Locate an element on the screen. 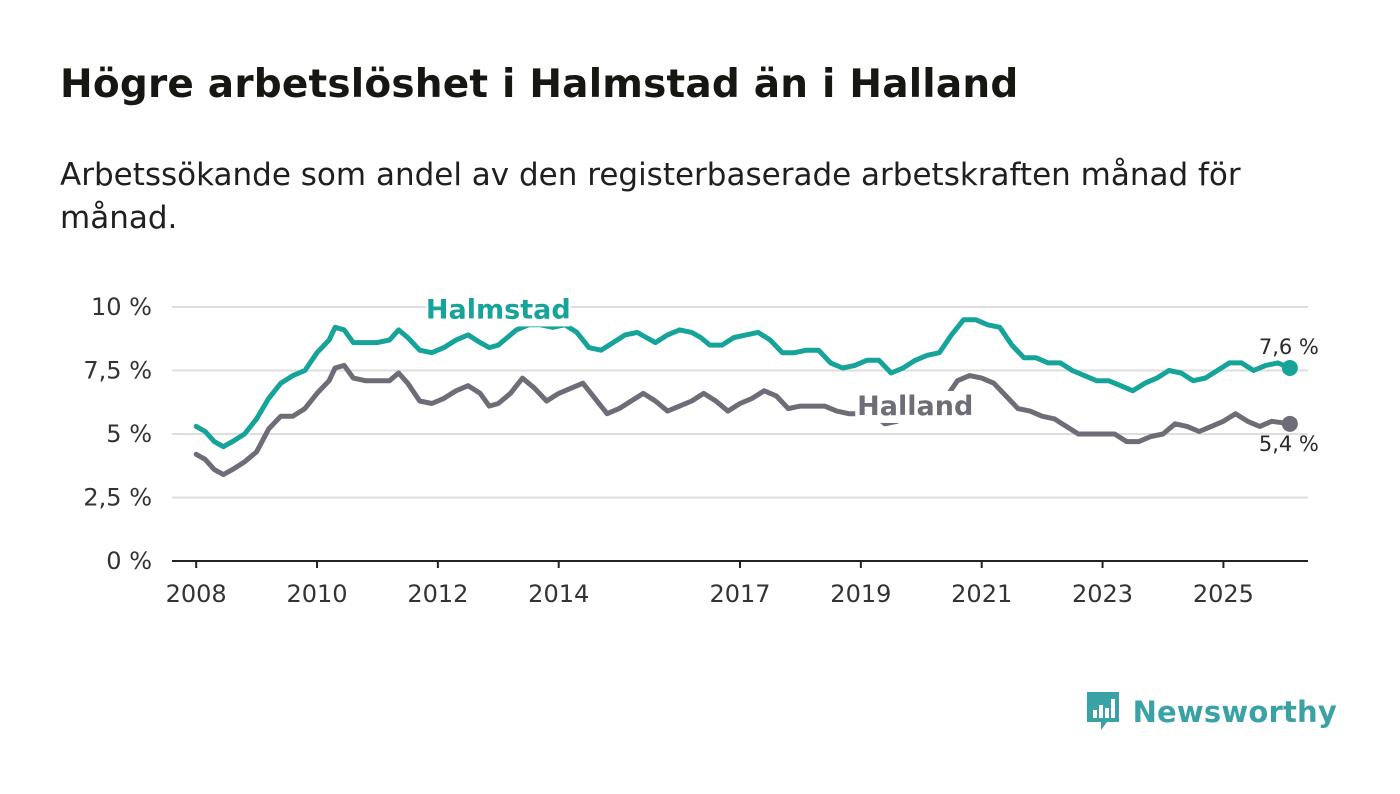 This screenshot has height=794, width=1400. y-tick-label: 10 % is located at coordinates (121, 307).